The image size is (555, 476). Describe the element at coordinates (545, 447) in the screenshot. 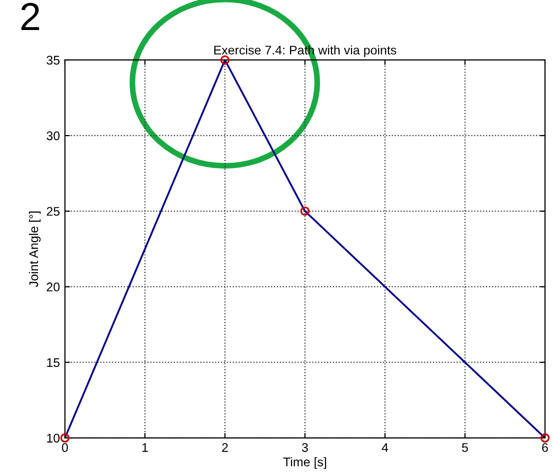

I see `x-tick-label: 6` at that location.